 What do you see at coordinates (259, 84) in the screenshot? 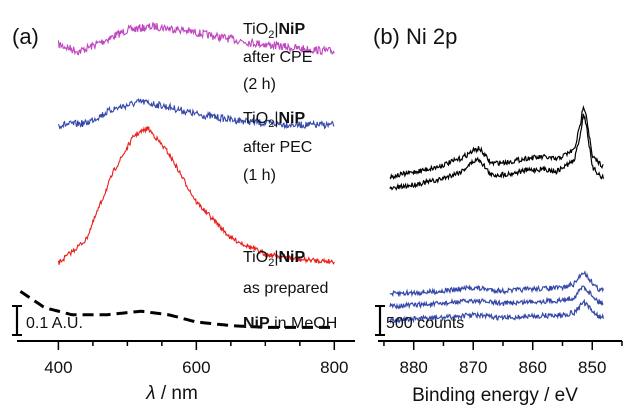
I see `label-after-cpe-line3: (2 h)` at bounding box center [259, 84].